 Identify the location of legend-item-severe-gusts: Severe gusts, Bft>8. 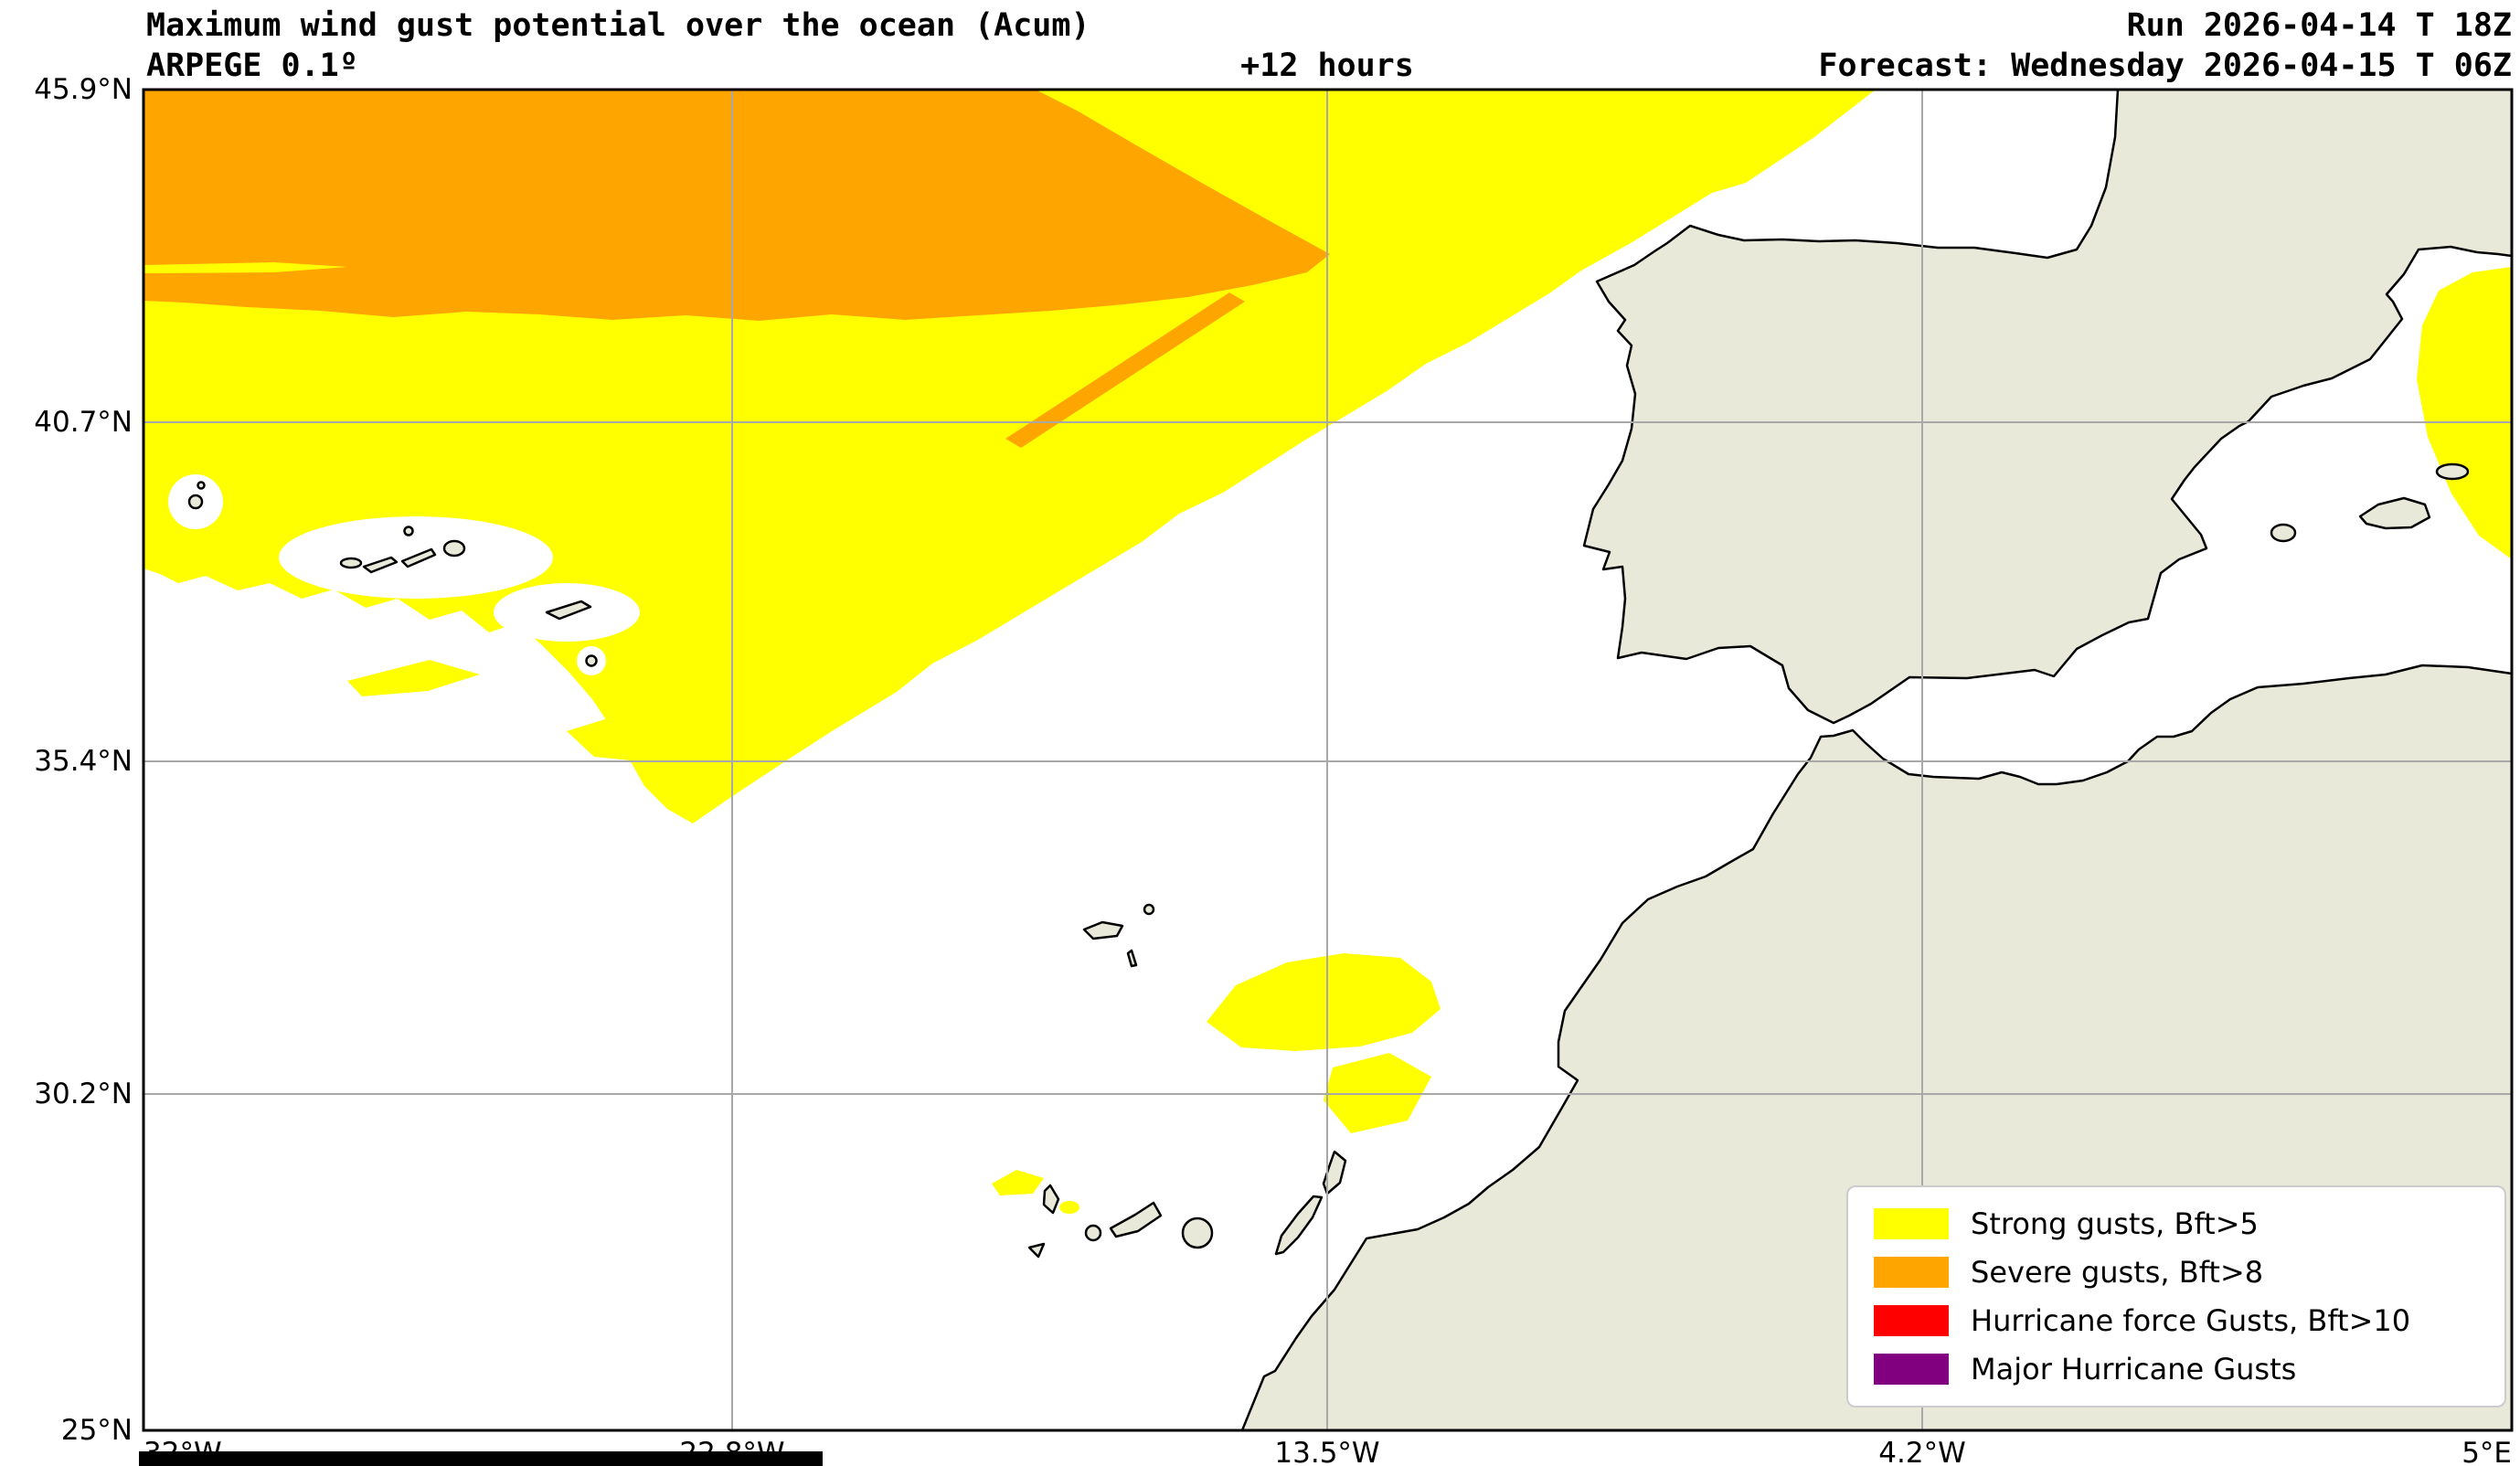
(2177, 1272).